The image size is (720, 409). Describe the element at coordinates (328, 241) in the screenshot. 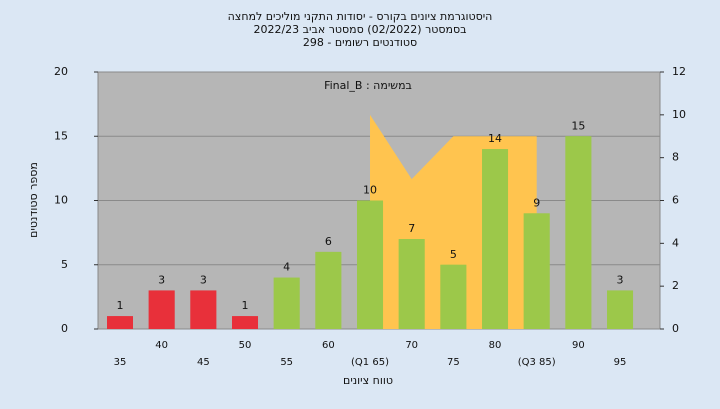

I see `data-label: 6` at that location.